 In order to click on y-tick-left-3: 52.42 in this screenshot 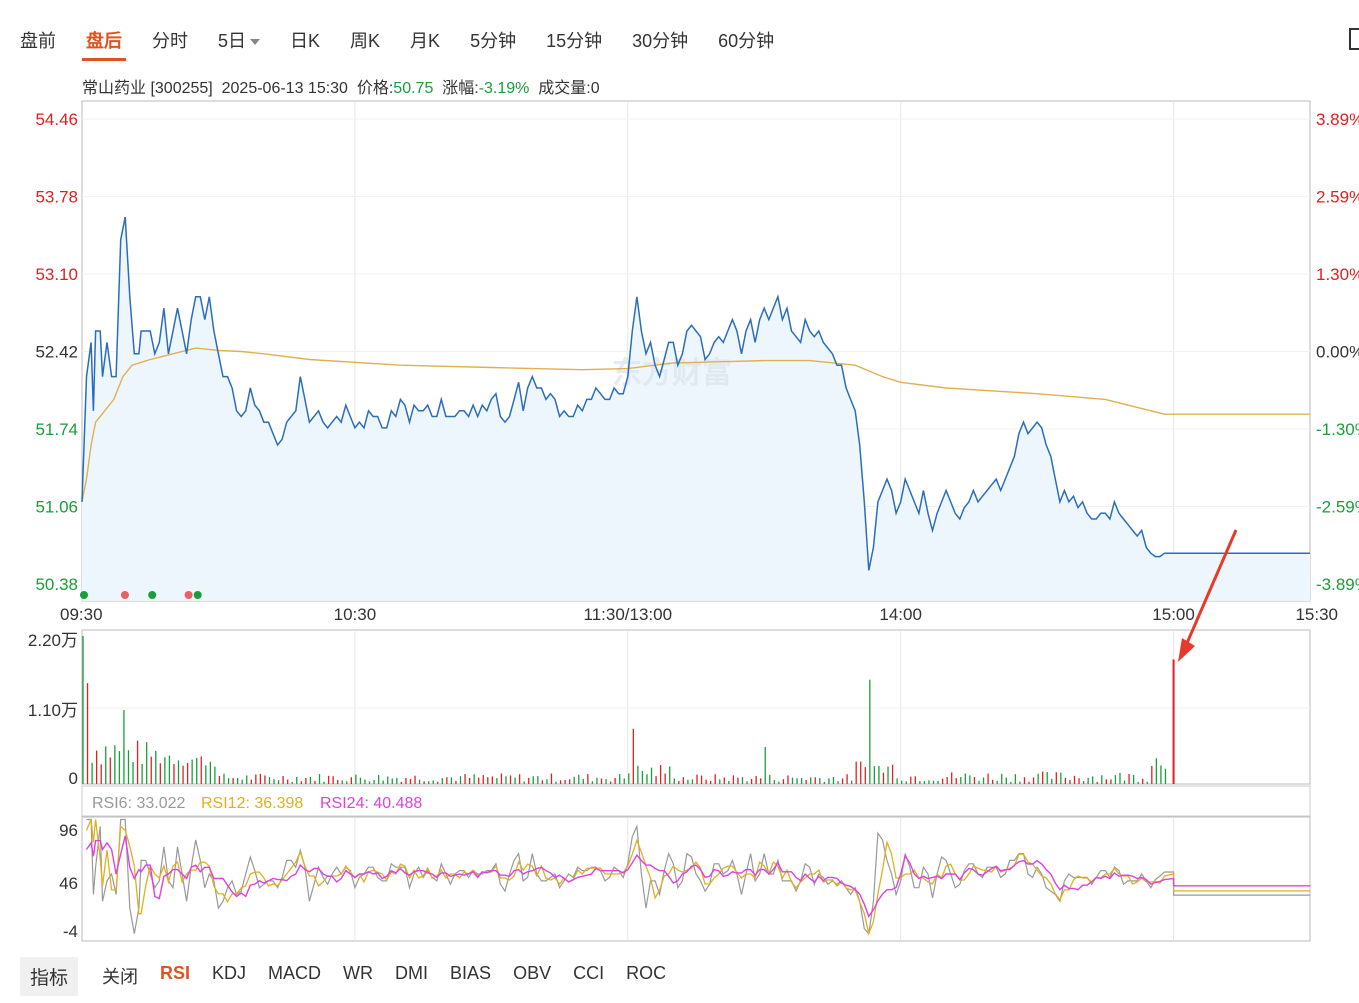, I will do `click(56, 352)`.